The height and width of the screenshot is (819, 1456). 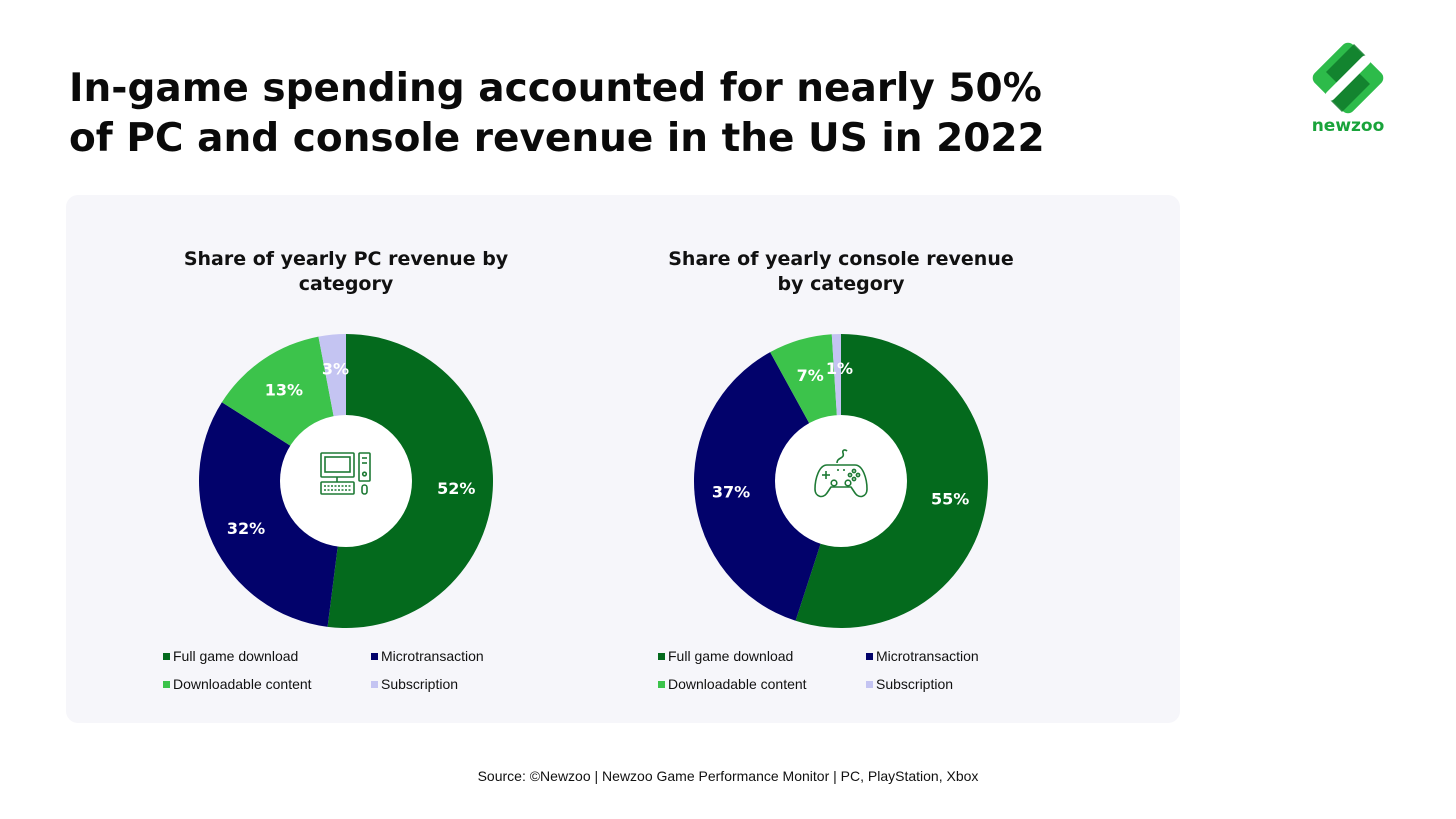 What do you see at coordinates (950, 498) in the screenshot?
I see `console-label-full-game-download: 55%` at bounding box center [950, 498].